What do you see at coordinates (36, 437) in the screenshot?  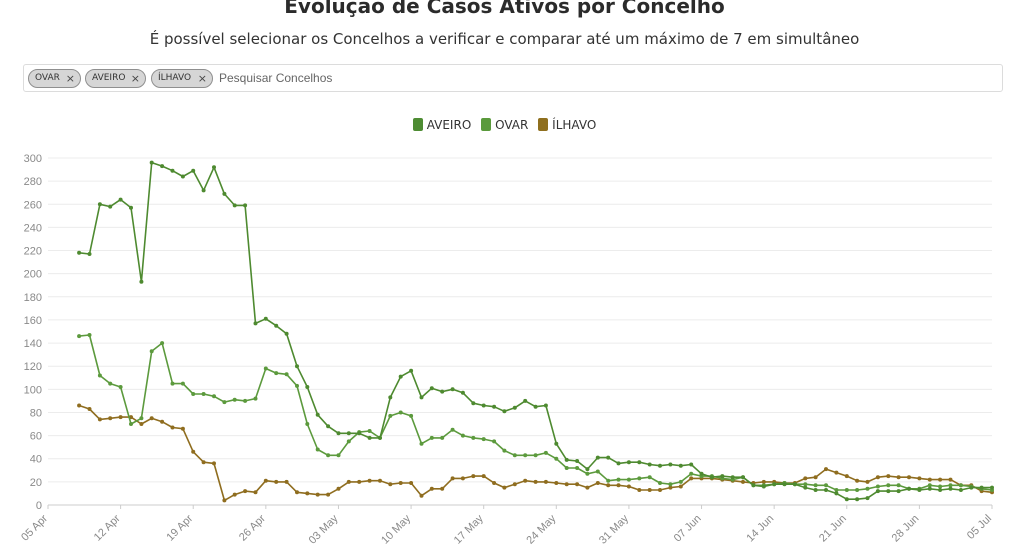 I see `y-tick-label: 60` at bounding box center [36, 437].